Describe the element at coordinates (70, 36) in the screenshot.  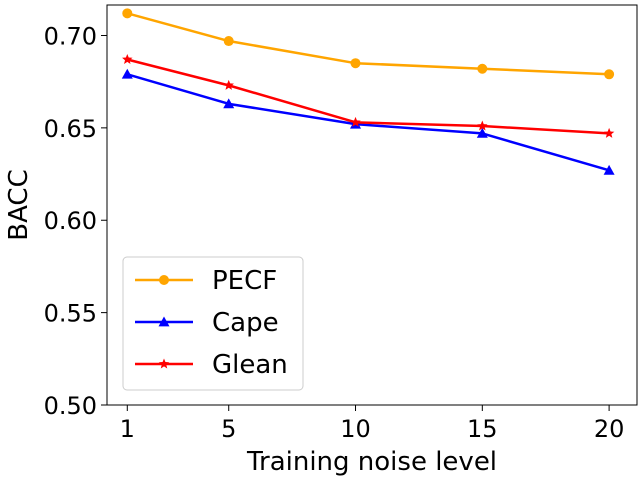
I see `y-tick-label: 0.70` at that location.